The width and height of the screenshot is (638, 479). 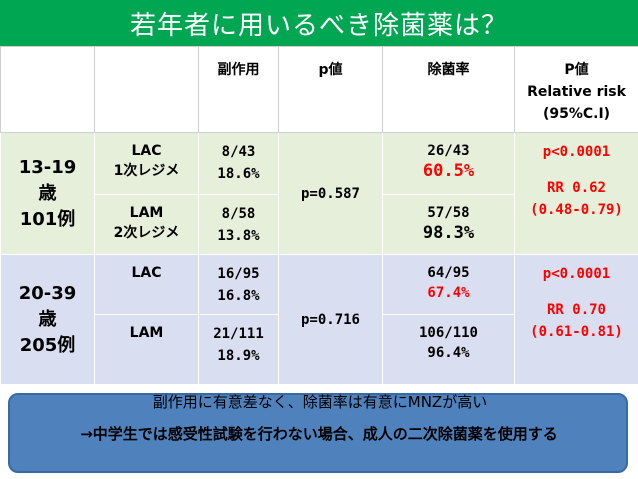 I want to click on case-count: 101例, so click(x=47, y=219).